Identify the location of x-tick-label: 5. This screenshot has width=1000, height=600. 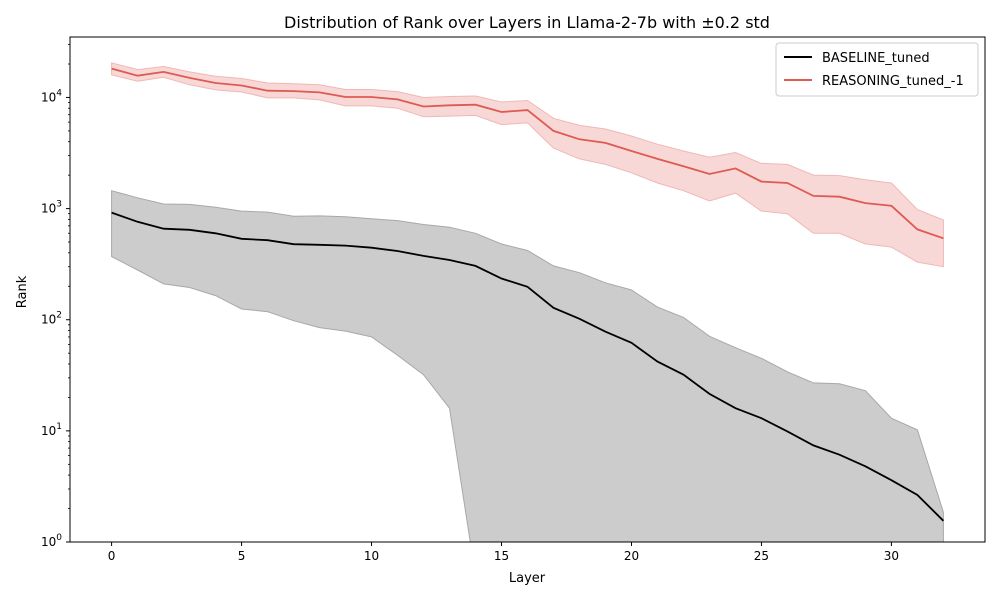
(242, 556).